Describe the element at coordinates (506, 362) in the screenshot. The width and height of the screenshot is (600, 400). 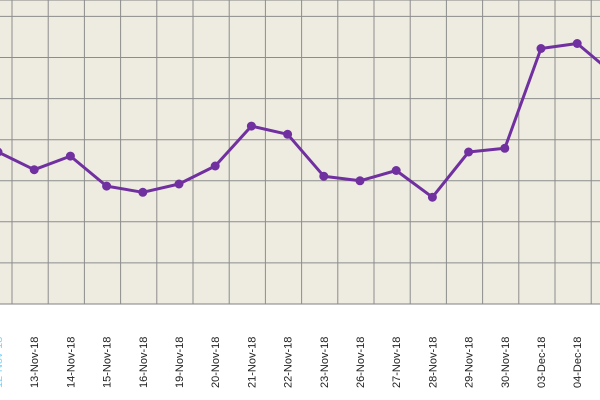
I see `x-tick-label: 30-Nov-18` at that location.